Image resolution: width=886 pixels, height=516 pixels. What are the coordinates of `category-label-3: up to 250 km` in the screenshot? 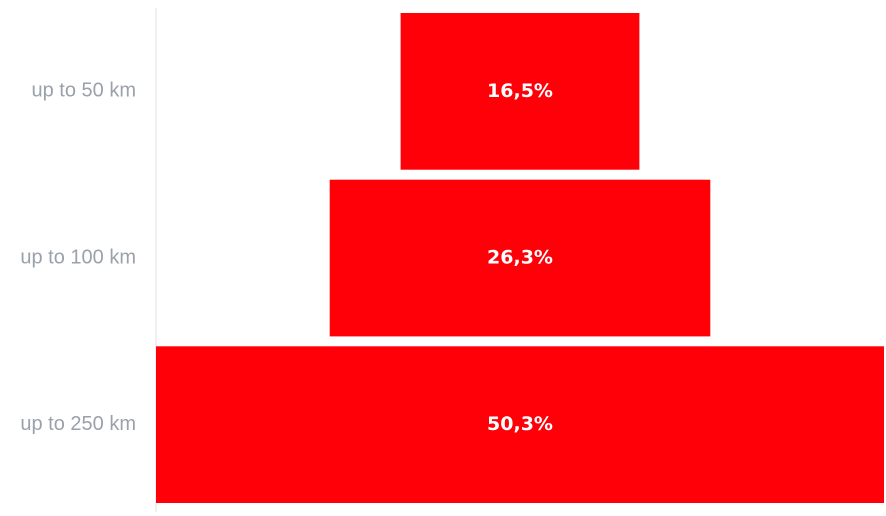 It's located at (78, 424).